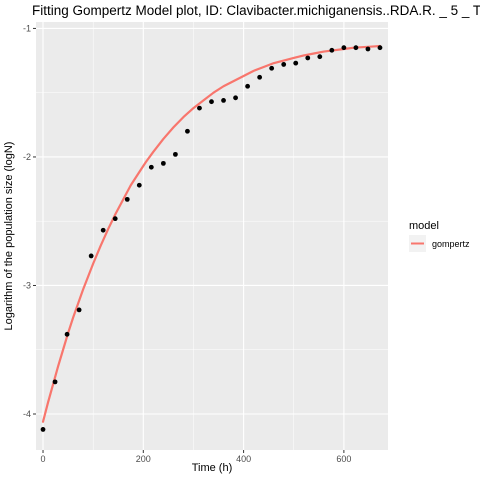 Image resolution: width=480 pixels, height=480 pixels. I want to click on y-tick-label: -1, so click(27, 28).